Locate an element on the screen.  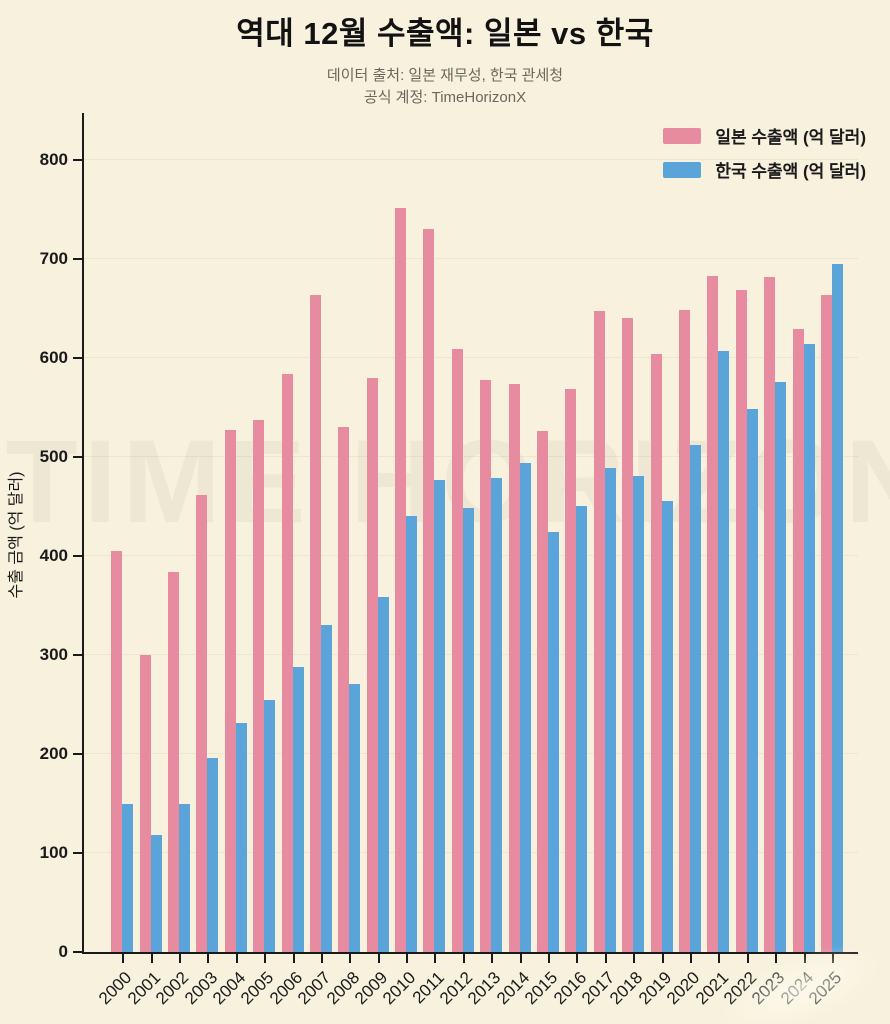
x-tick-2004 is located at coordinates (236, 958).